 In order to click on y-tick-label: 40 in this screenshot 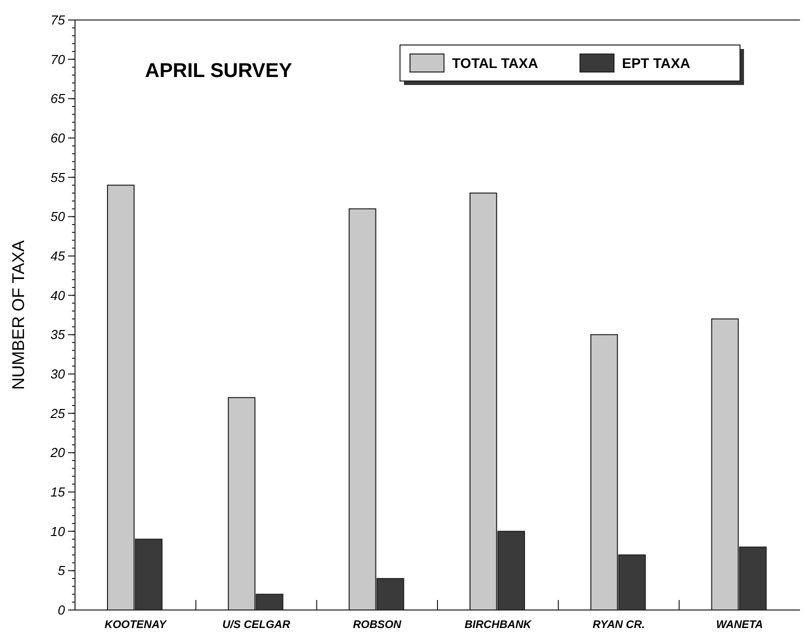, I will do `click(58, 295)`.